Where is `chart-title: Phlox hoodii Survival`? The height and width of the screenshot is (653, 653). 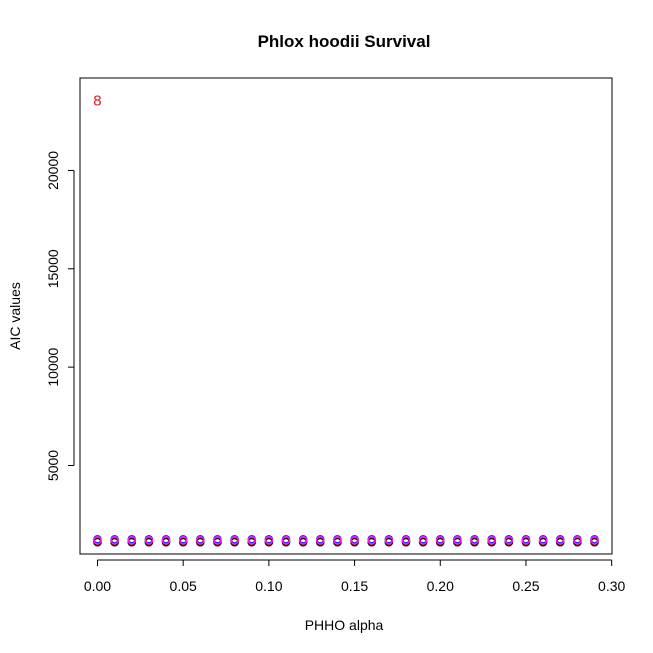
chart-title: Phlox hoodii Survival is located at coordinates (344, 41).